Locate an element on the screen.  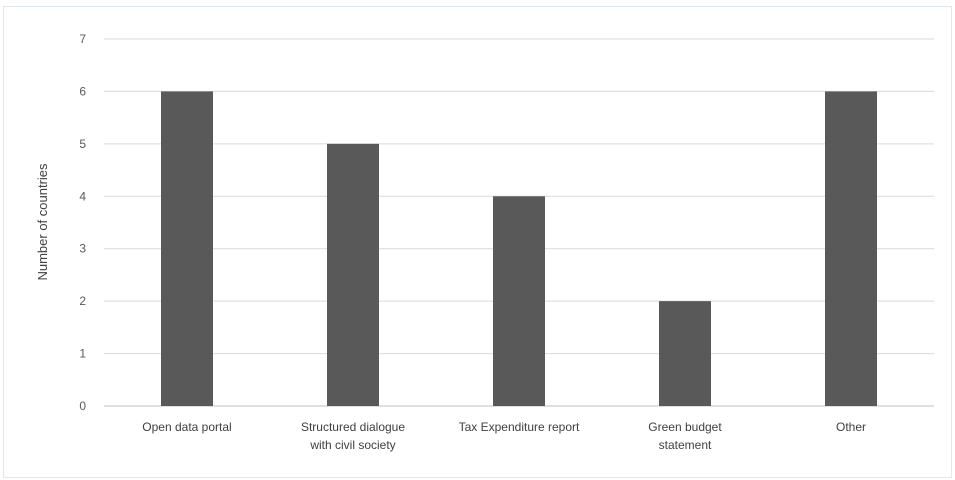
x-category-label: Tax Expenditure report is located at coordinates (519, 427).